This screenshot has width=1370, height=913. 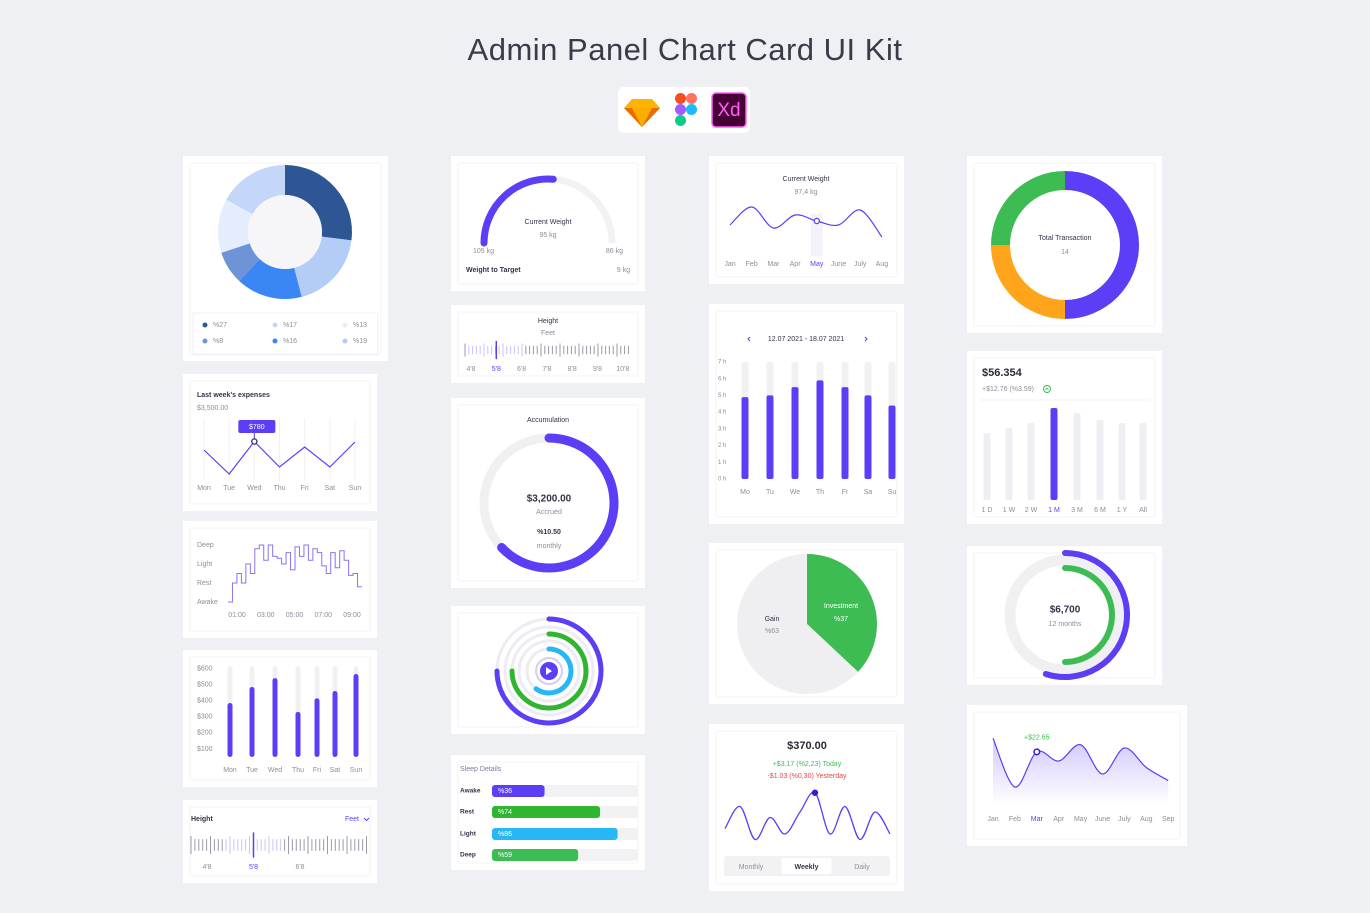 I want to click on x-tick-label: All, so click(x=1143, y=510).